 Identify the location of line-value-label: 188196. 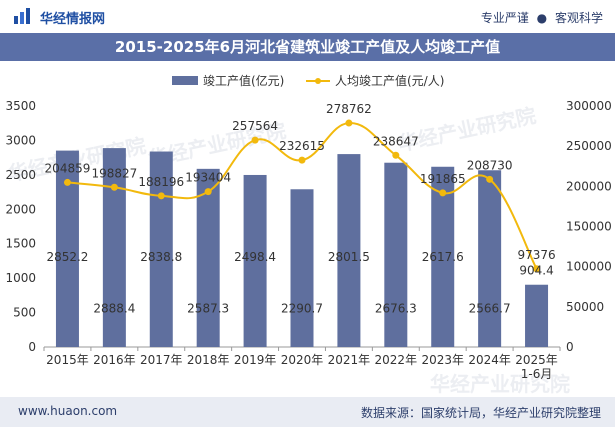
(161, 182).